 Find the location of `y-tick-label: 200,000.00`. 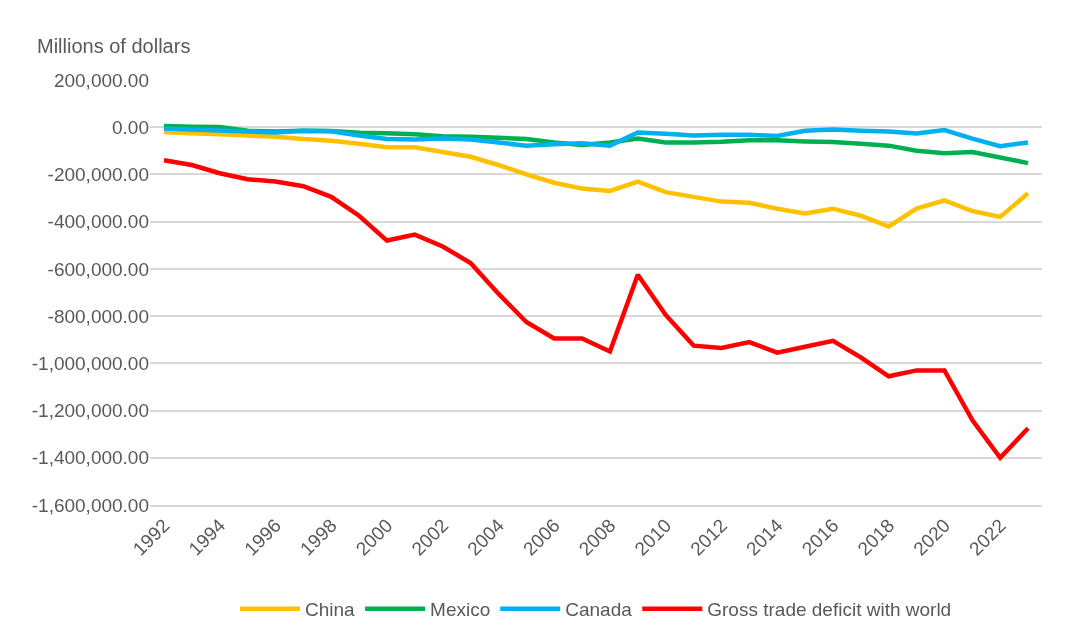

y-tick-label: 200,000.00 is located at coordinates (101, 80).